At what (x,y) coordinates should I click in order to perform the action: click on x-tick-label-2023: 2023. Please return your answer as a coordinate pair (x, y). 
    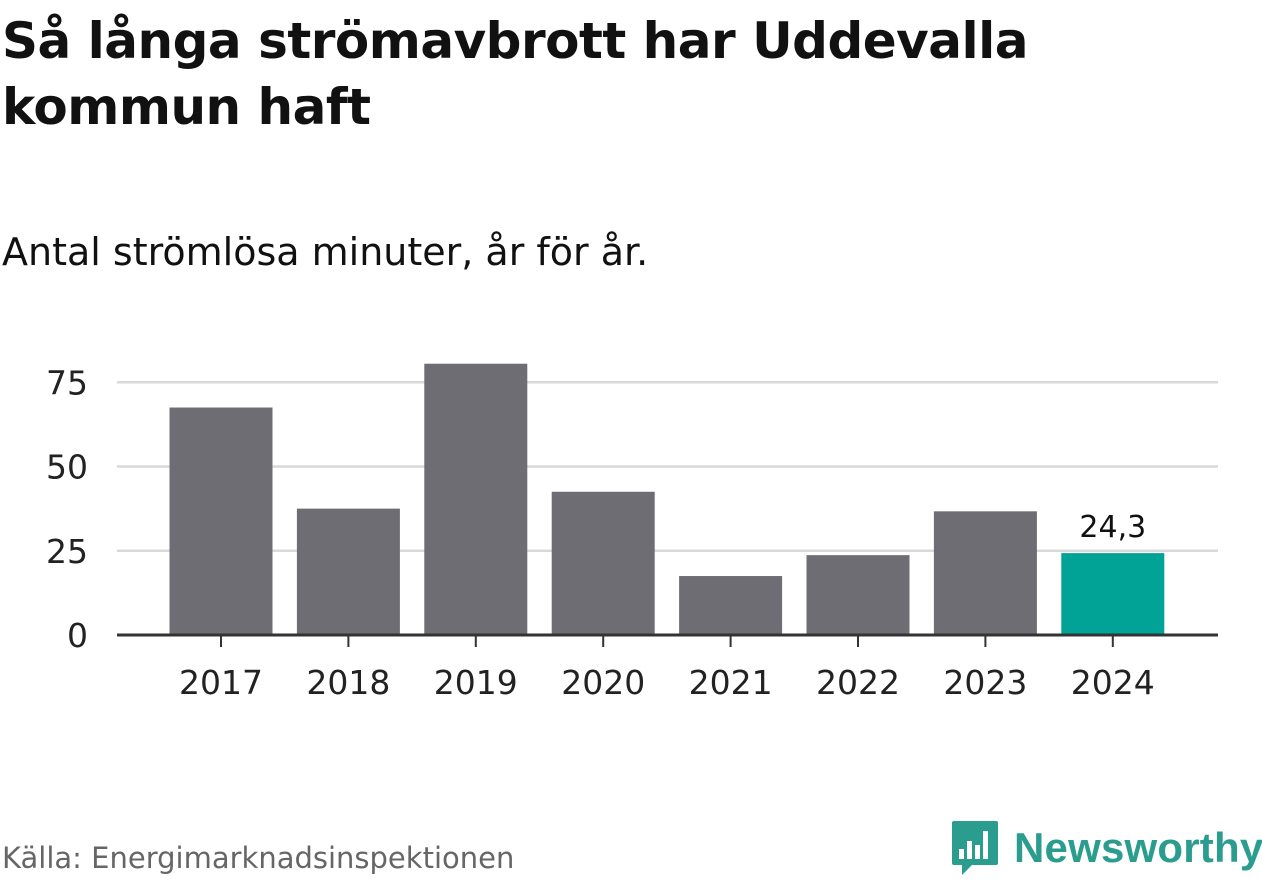
    Looking at the image, I should click on (985, 682).